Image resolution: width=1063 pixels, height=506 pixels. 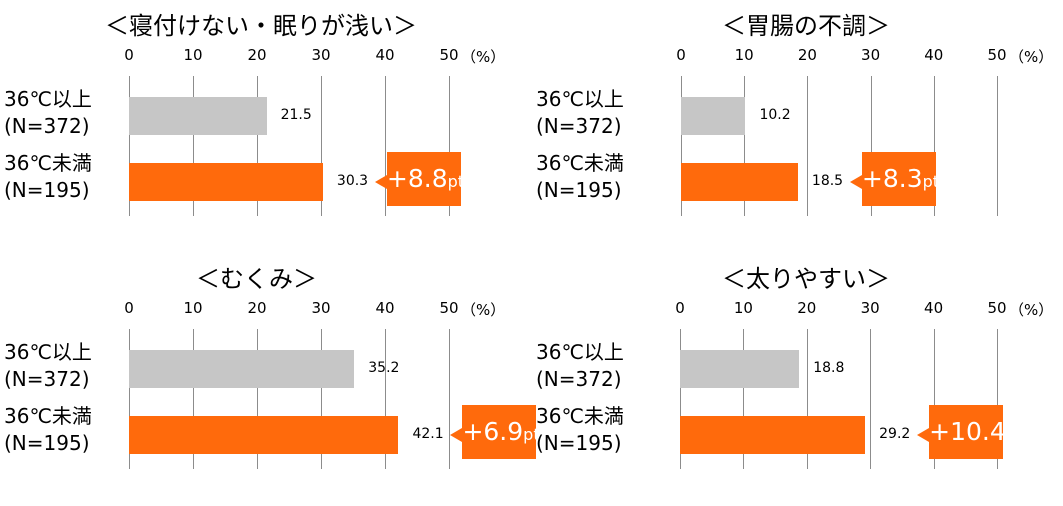 What do you see at coordinates (829, 368) in the screenshot?
I see `bar-value-label: 18.8` at bounding box center [829, 368].